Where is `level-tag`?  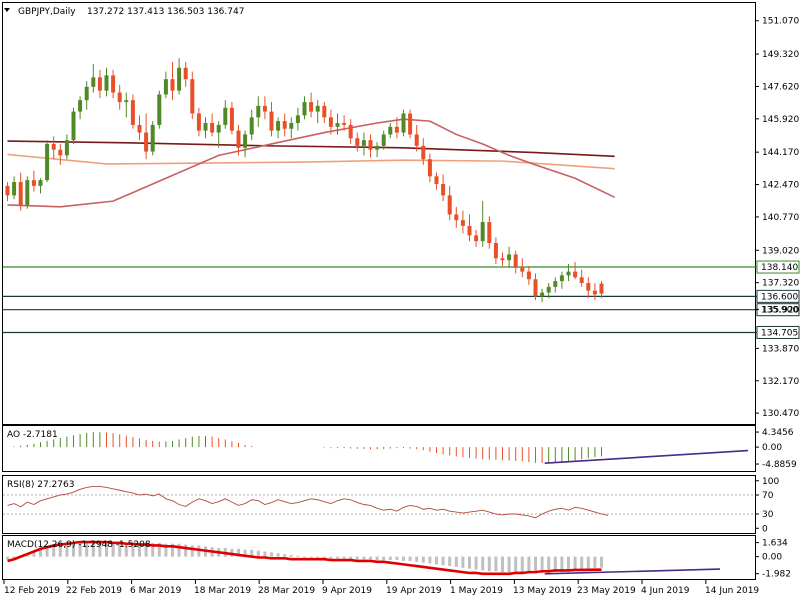 level-tag is located at coordinates (778, 332).